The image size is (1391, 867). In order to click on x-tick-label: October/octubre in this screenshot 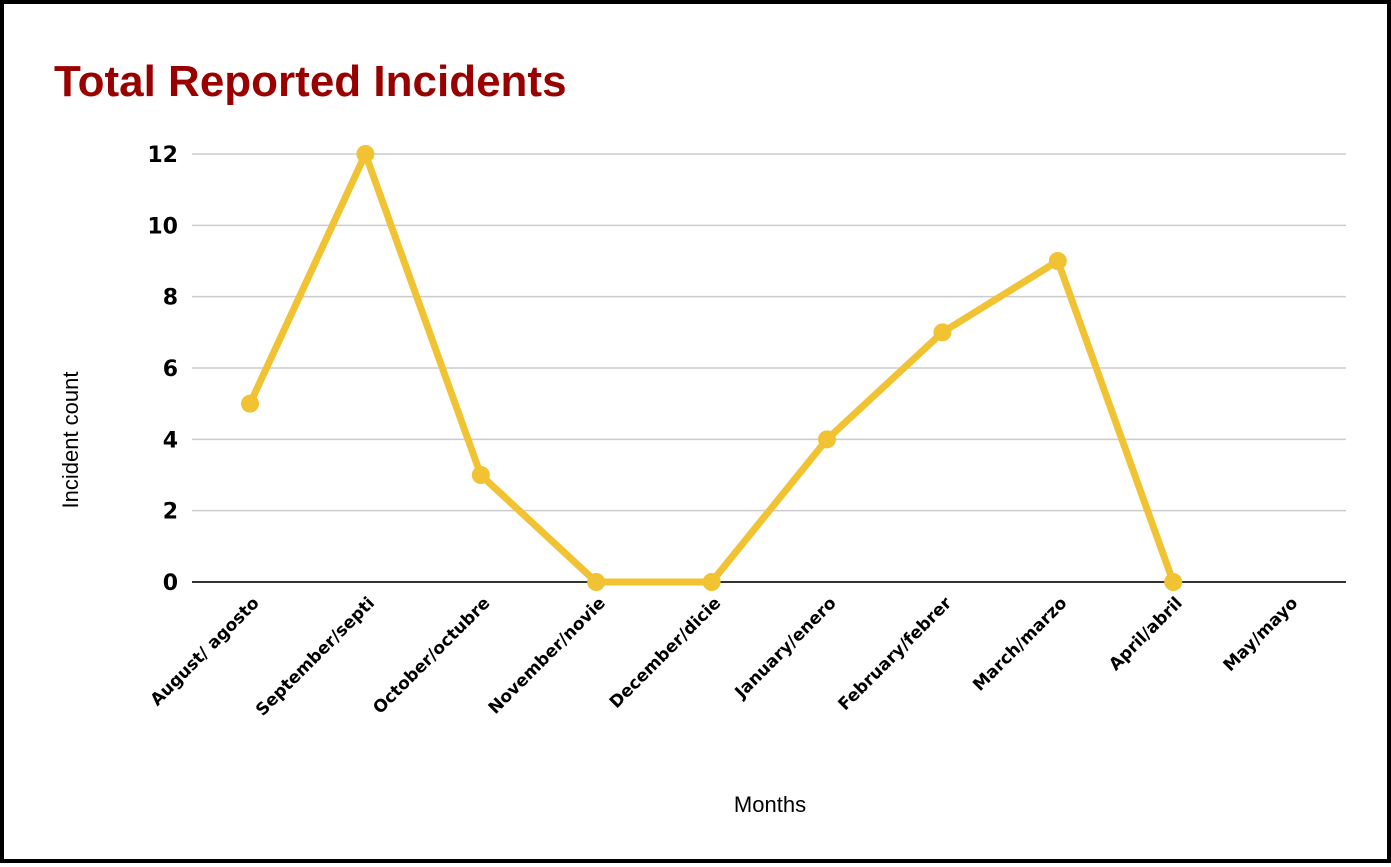, I will do `click(431, 655)`.